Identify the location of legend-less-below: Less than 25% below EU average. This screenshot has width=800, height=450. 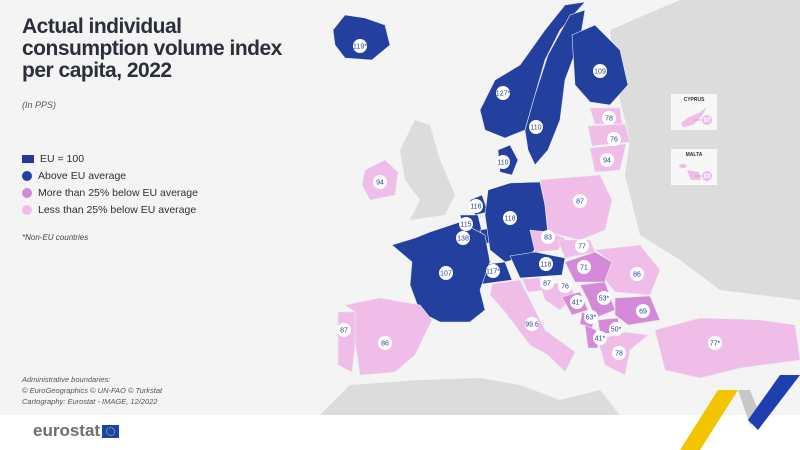
(110, 209).